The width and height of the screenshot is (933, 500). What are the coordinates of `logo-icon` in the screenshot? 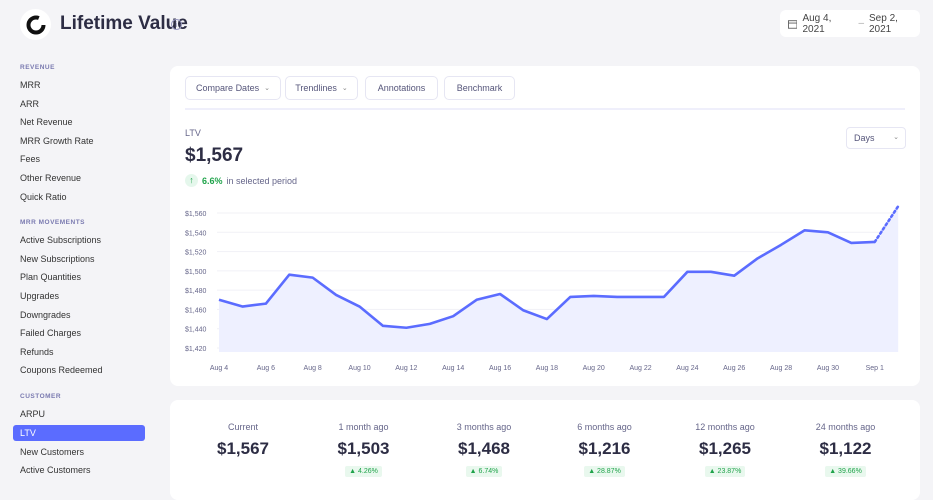 It's located at (35, 24).